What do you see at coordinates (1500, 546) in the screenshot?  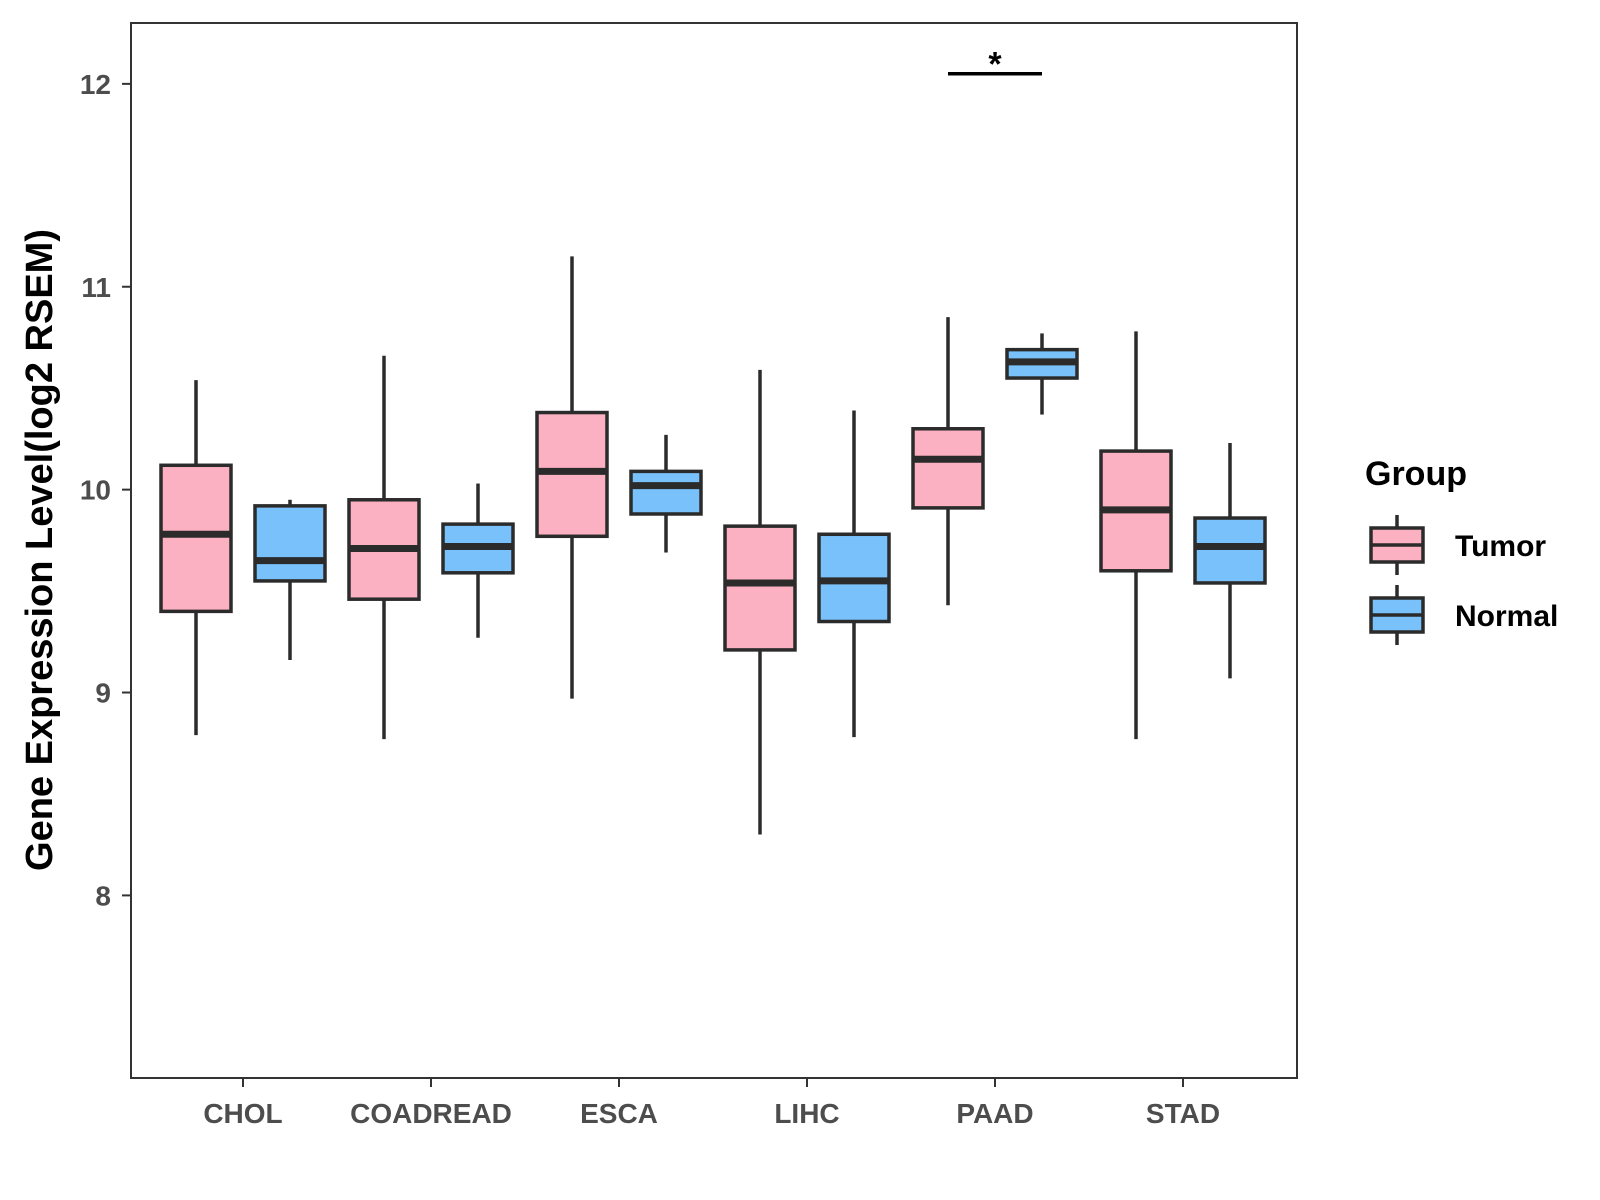 I see `legend-label: Tumor` at bounding box center [1500, 546].